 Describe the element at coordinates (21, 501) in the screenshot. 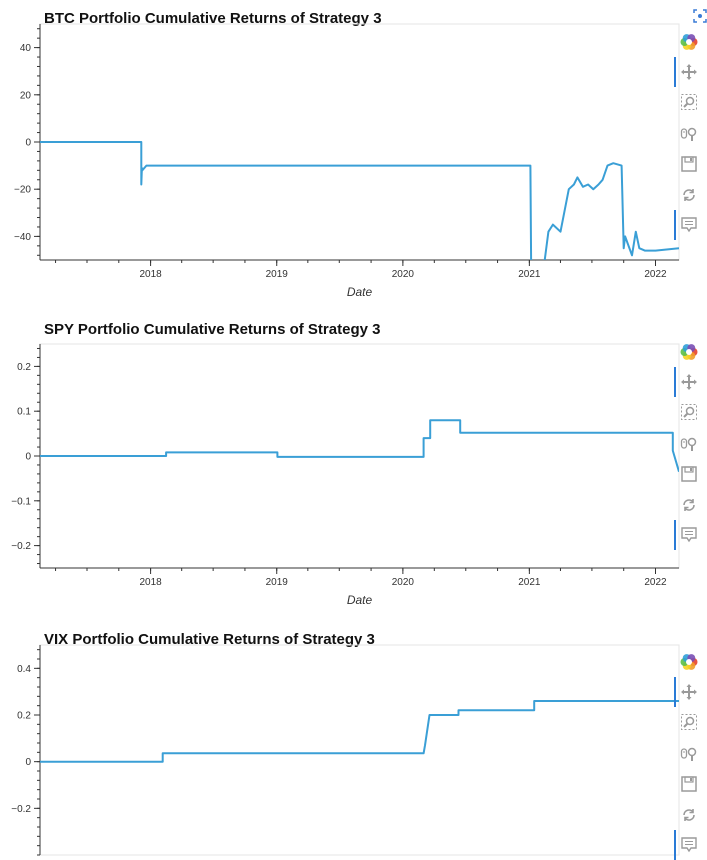

I see `y-tick-label: −0.1` at that location.